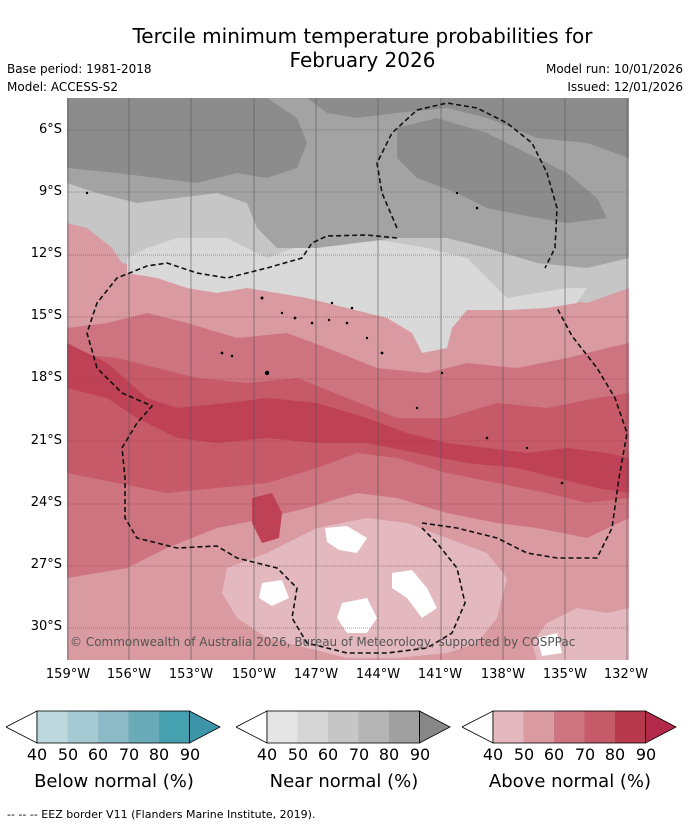 The width and height of the screenshot is (690, 827). I want to click on near-tick-80: 80, so click(389, 754).